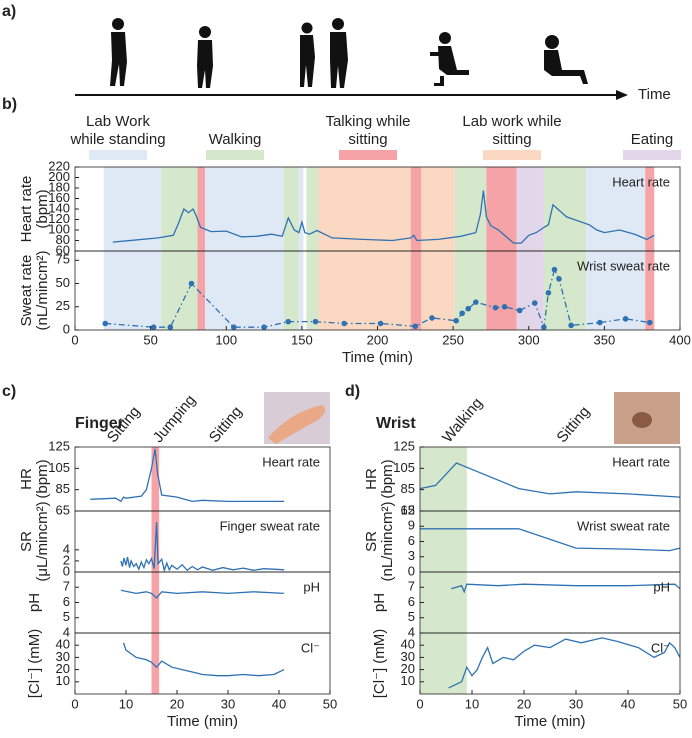 This screenshot has height=738, width=692. Describe the element at coordinates (63, 249) in the screenshot. I see `y-tick-label: 60` at that location.